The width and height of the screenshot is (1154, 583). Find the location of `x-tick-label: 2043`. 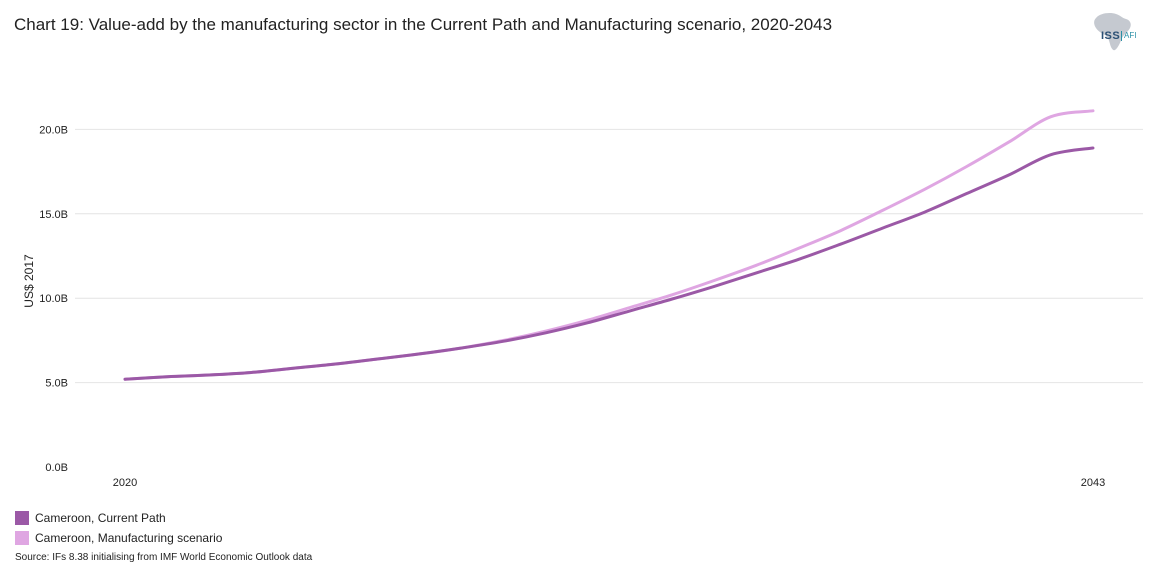

x-tick-label: 2043 is located at coordinates (1093, 483).